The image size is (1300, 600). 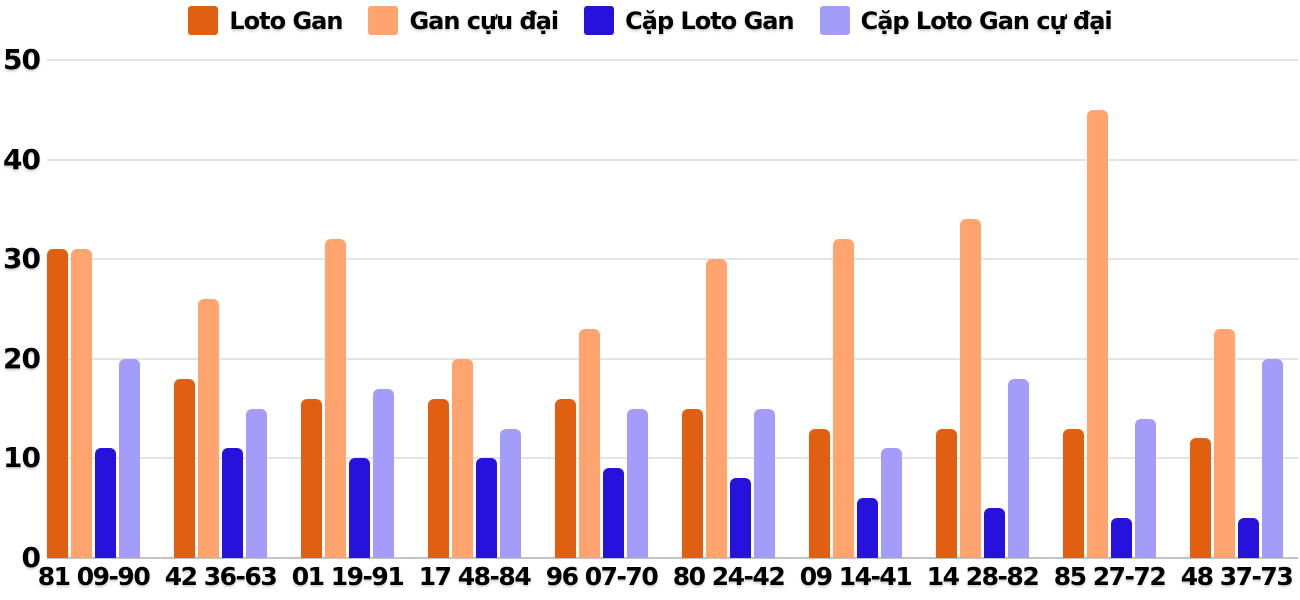 I want to click on x-axis-label: 17 48-84, so click(x=475, y=576).